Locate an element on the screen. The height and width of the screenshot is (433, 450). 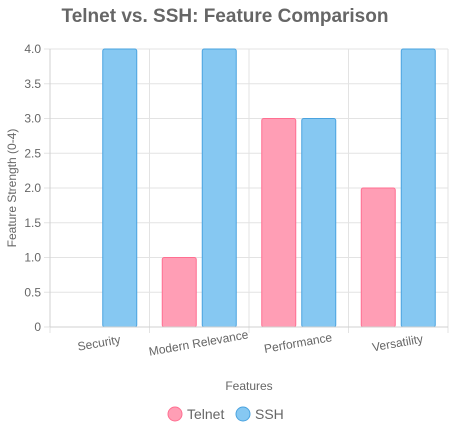
y-axis-title: Feature Strength (0-4) is located at coordinates (12, 188).